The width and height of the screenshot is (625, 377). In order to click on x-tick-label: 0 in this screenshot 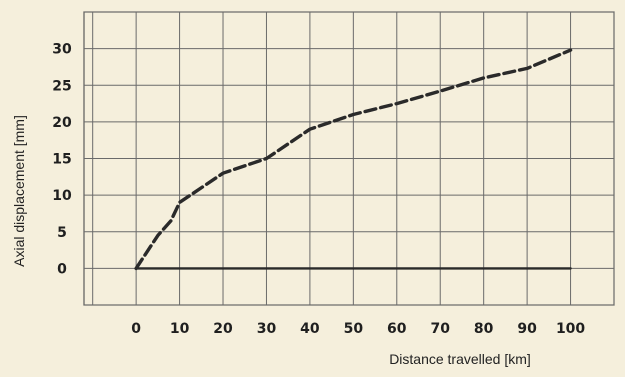, I will do `click(136, 329)`.